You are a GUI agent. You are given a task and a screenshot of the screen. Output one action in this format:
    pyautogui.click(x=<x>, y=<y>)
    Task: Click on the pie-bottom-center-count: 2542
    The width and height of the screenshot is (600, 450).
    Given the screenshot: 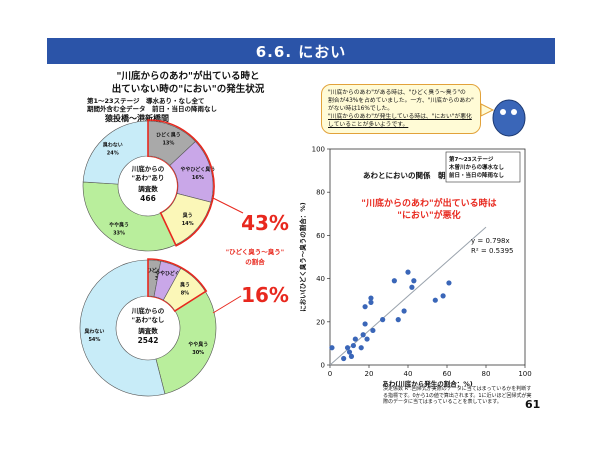 What is the action you would take?
    pyautogui.click(x=148, y=340)
    